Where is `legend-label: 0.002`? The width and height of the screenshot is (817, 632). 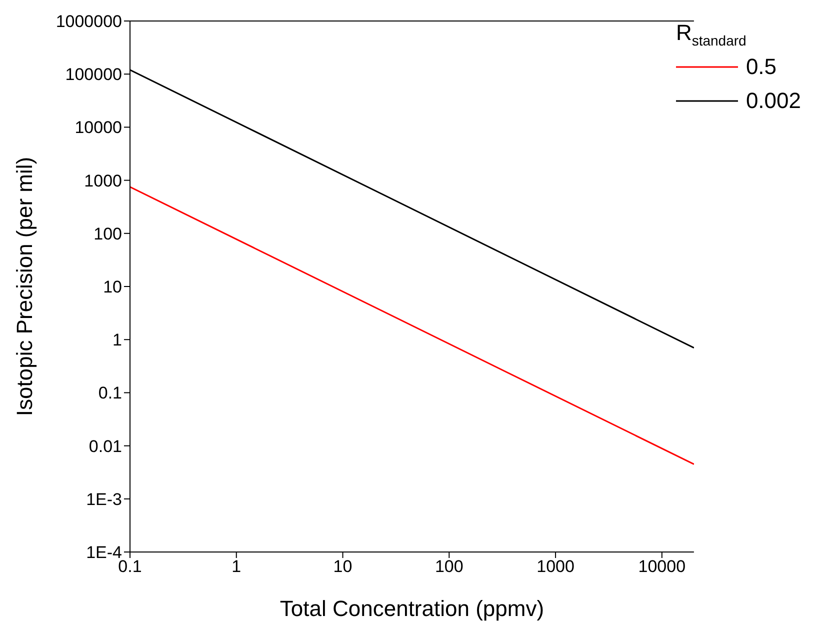 legend-label: 0.002 is located at coordinates (773, 101).